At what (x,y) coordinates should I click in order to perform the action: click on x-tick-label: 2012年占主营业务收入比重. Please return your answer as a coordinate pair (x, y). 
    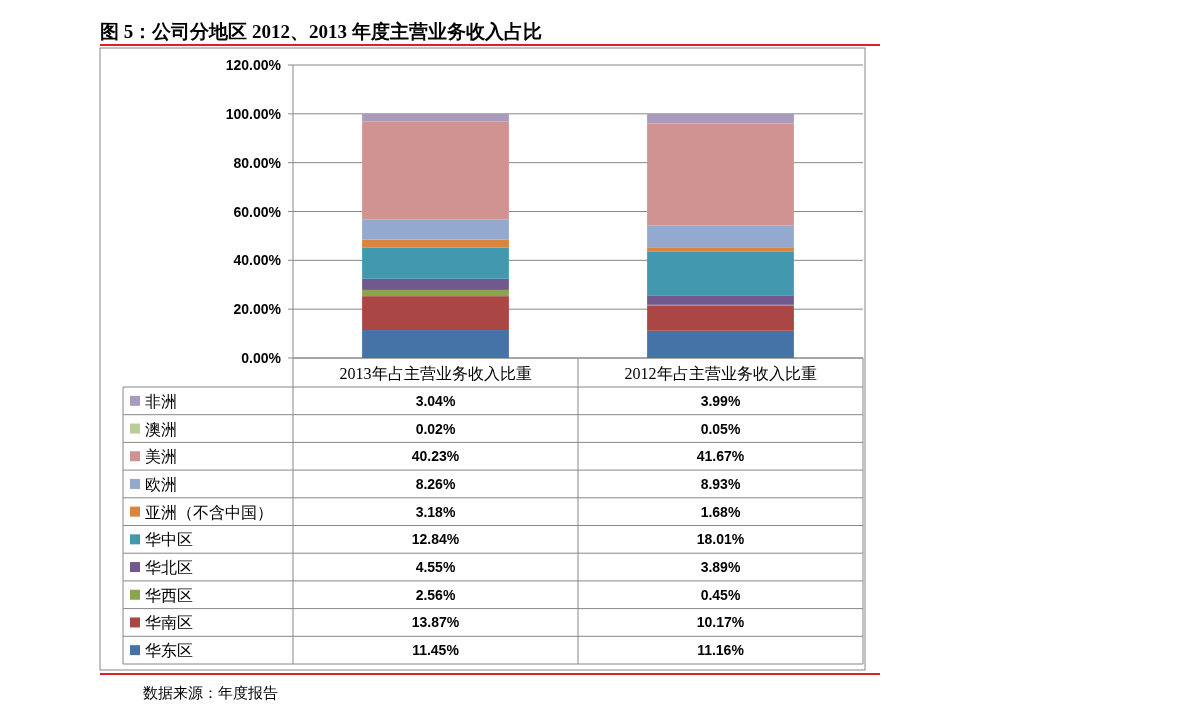
    Looking at the image, I should click on (720, 373).